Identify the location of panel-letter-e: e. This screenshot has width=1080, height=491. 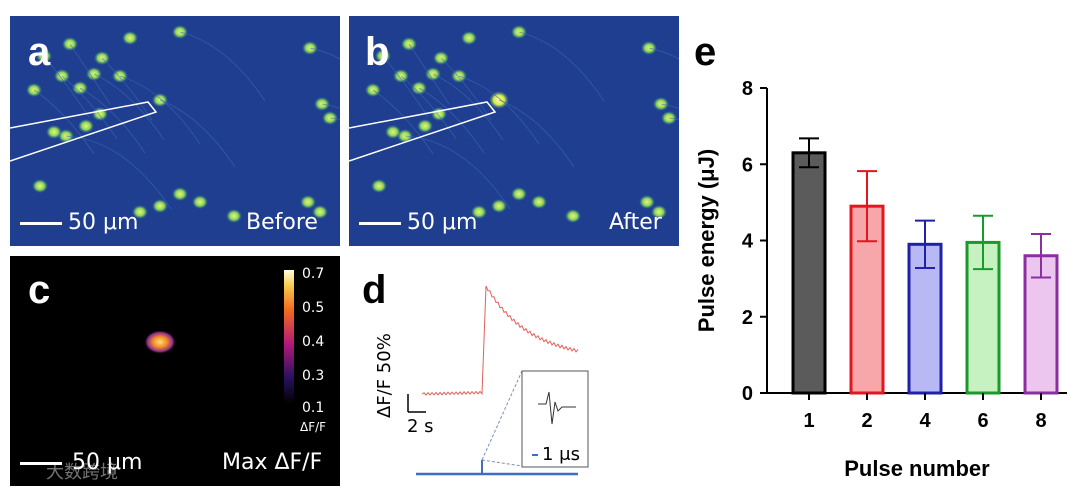
(705, 52).